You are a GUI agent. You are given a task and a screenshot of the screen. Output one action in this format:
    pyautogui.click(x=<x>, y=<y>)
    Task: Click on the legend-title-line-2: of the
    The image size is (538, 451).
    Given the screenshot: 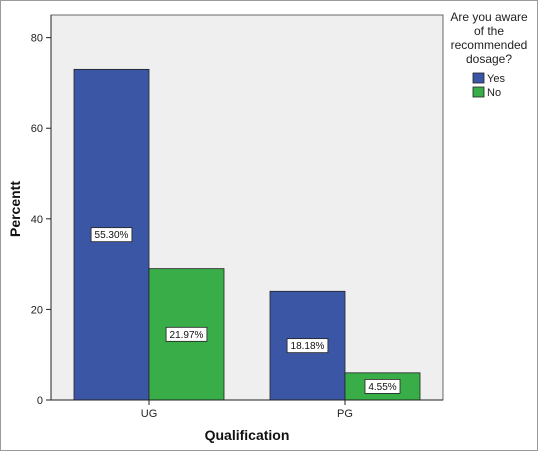 What is the action you would take?
    pyautogui.click(x=489, y=31)
    